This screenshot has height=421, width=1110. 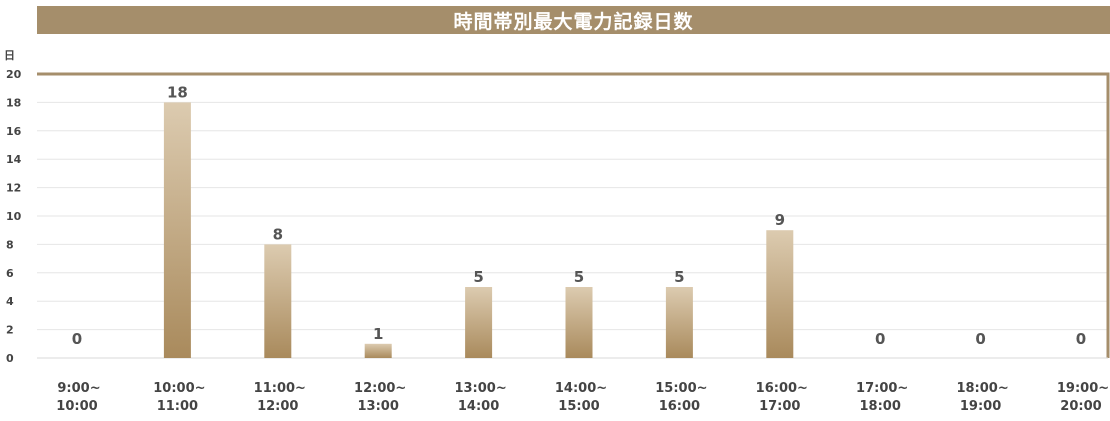 What do you see at coordinates (980, 406) in the screenshot?
I see `x-tick-label: 19:00` at bounding box center [980, 406].